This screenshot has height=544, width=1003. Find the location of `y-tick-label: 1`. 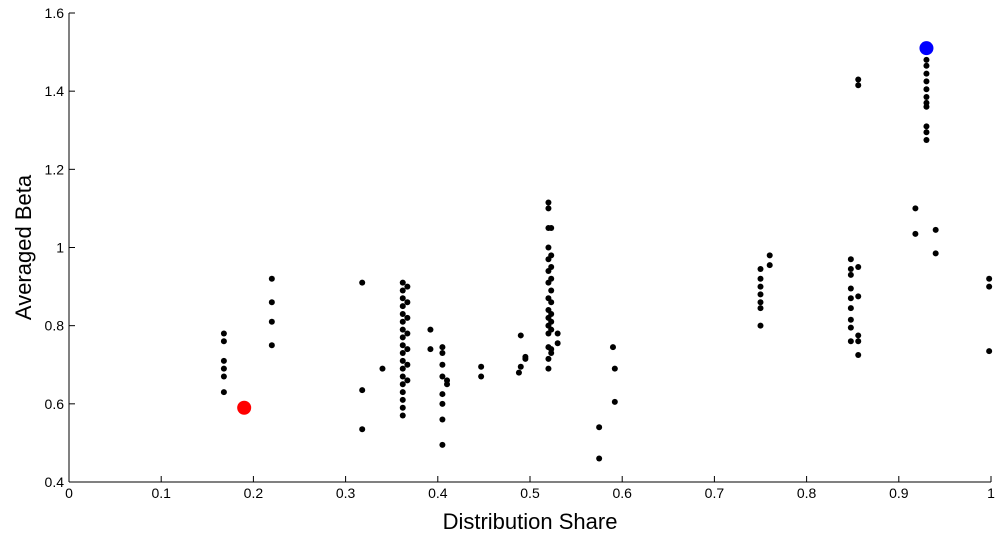

y-tick-label: 1 is located at coordinates (60, 248).